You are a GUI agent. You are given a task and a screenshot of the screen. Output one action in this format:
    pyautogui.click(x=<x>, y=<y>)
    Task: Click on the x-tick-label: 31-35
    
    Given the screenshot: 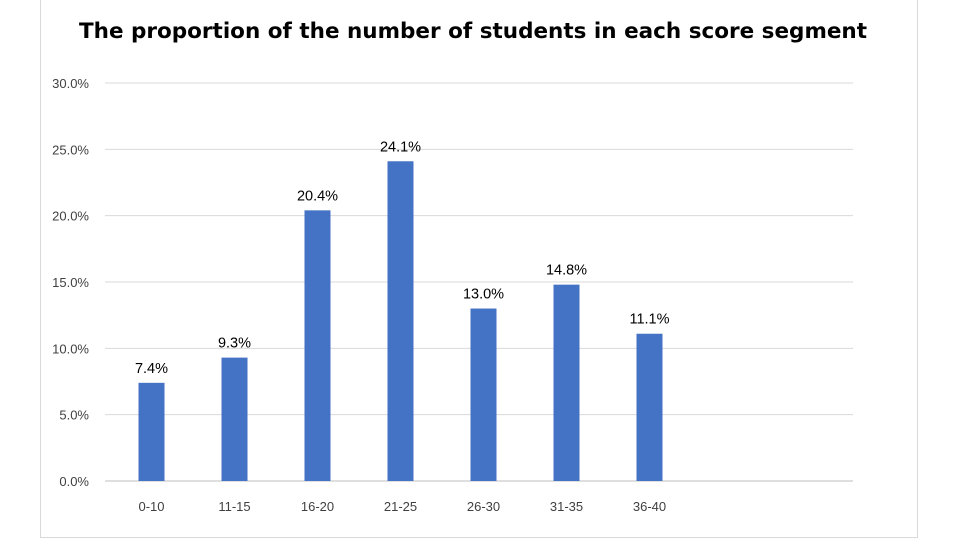 What is the action you would take?
    pyautogui.click(x=566, y=506)
    